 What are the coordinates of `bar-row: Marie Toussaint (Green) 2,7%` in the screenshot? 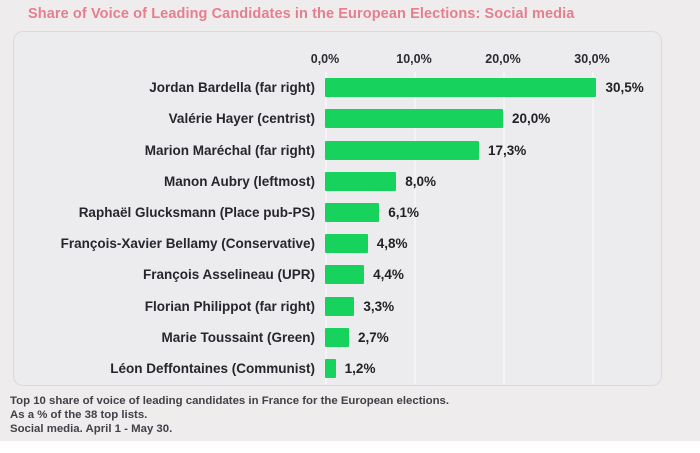 It's located at (337, 337).